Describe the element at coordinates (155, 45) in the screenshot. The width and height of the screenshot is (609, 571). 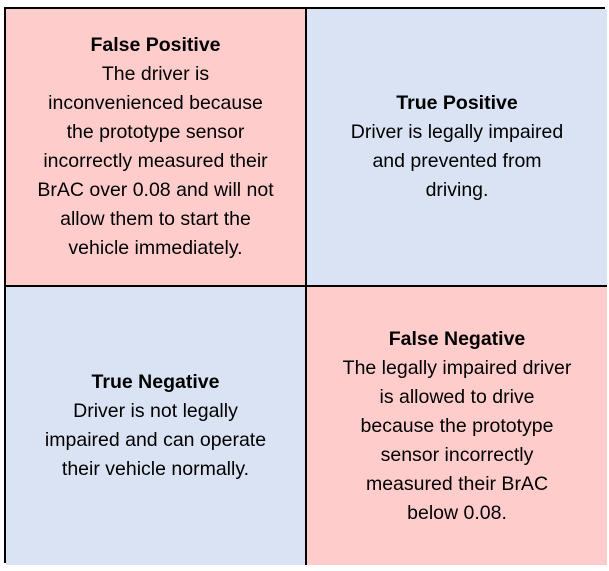
I see `quadrant-title: False Positive` at that location.